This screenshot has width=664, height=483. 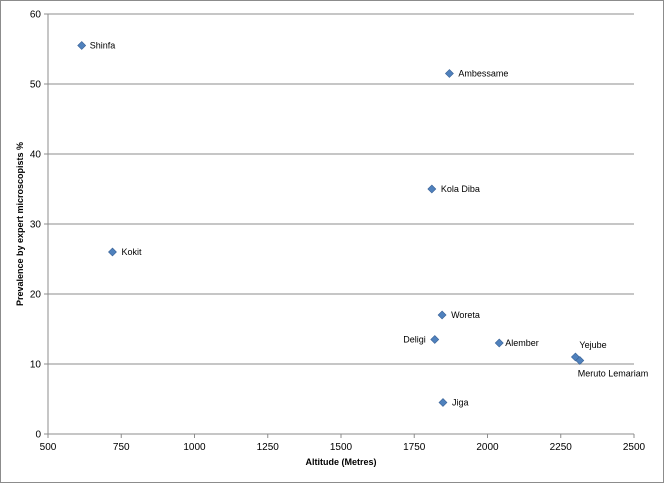 What do you see at coordinates (36, 365) in the screenshot?
I see `y-tick-label: 10` at bounding box center [36, 365].